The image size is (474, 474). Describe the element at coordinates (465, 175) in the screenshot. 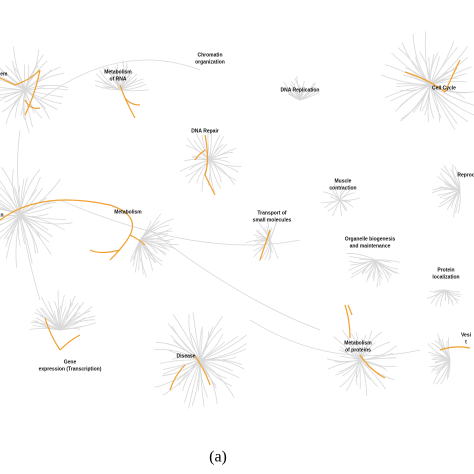

I see `node-label: Reproc` at that location.